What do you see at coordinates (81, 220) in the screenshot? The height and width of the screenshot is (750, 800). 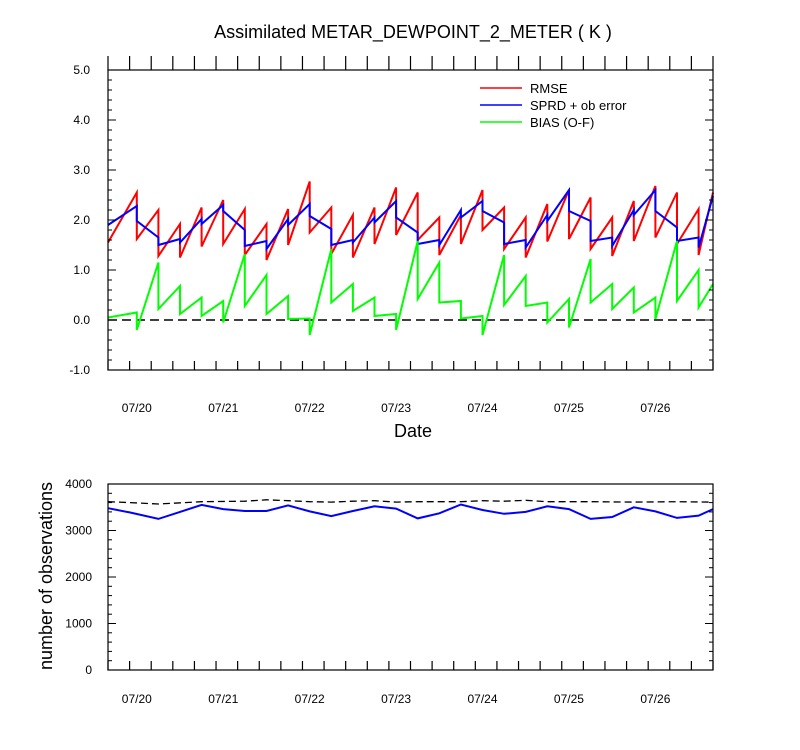 I see `y-tick-label: 2.0` at bounding box center [81, 220].